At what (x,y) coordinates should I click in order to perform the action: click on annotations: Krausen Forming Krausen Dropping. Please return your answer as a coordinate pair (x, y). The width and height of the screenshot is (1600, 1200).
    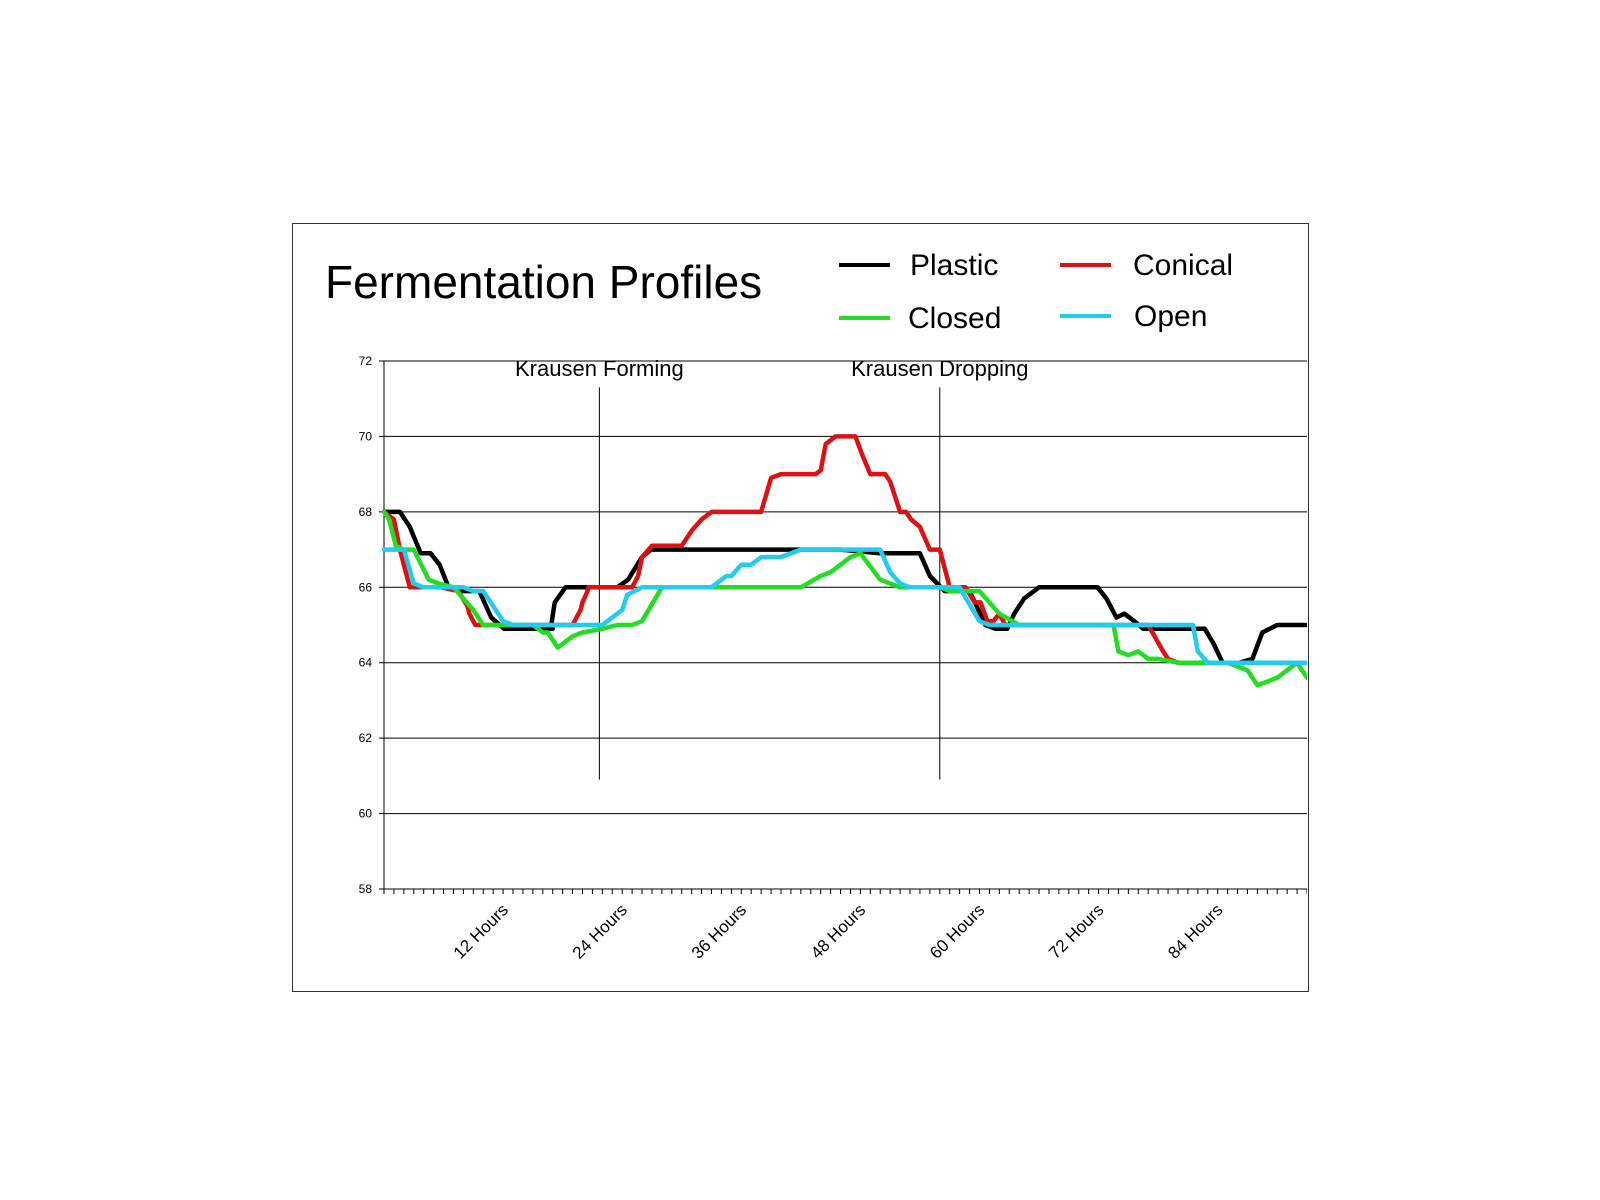
    Looking at the image, I should click on (771, 568).